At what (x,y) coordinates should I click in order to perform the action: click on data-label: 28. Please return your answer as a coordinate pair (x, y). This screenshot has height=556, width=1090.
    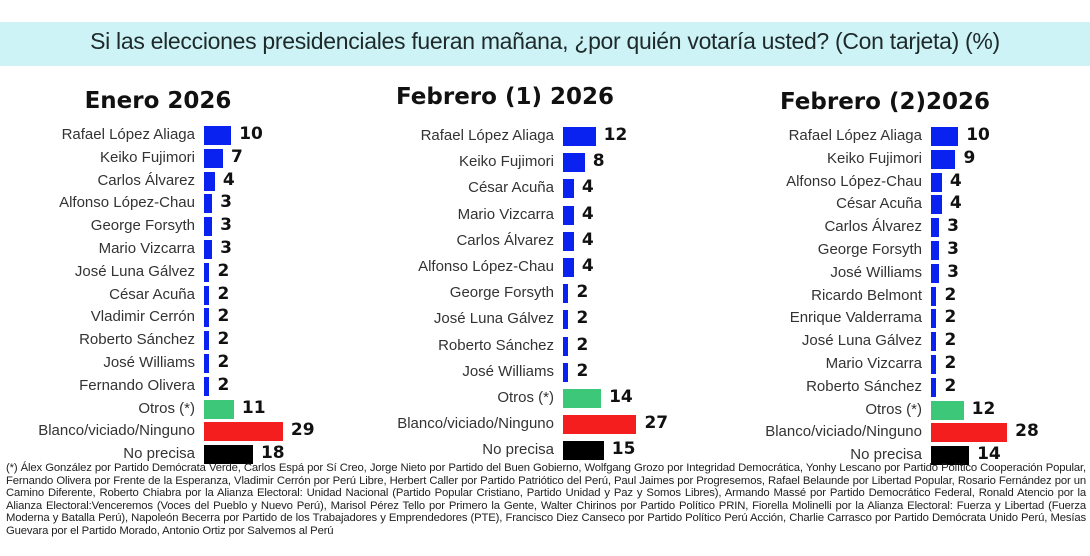
    Looking at the image, I should click on (1027, 431).